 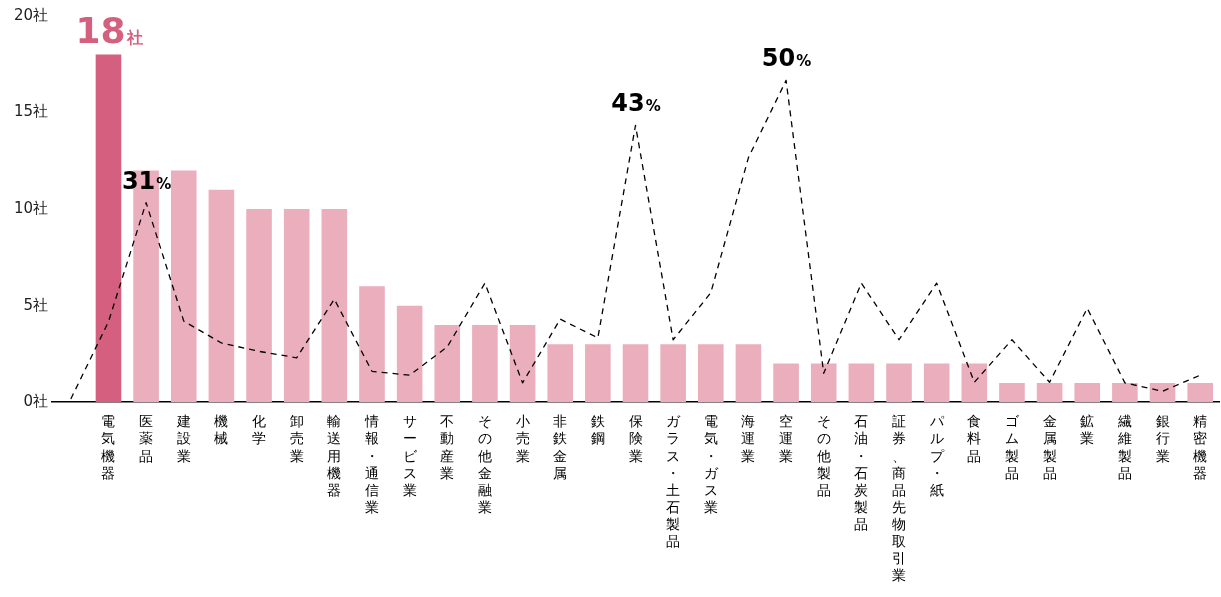 What do you see at coordinates (183, 438) in the screenshot?
I see `x-tick-label: 建設業` at bounding box center [183, 438].